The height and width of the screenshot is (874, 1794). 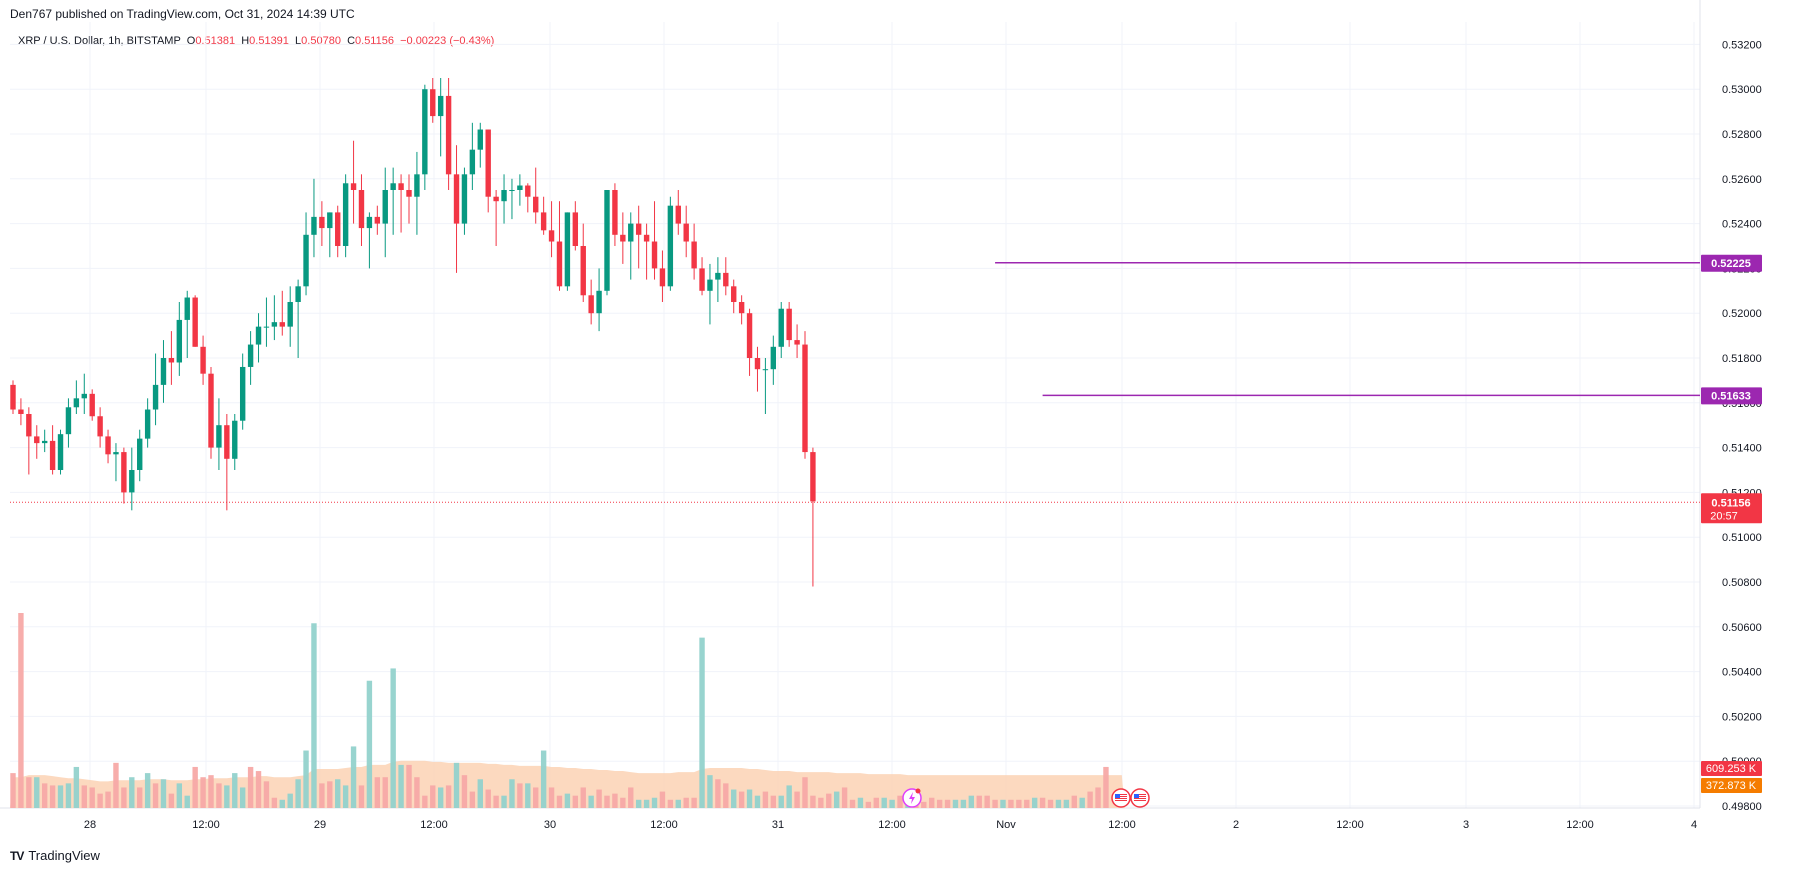 What do you see at coordinates (1694, 825) in the screenshot?
I see `time-tick-label: 4` at bounding box center [1694, 825].